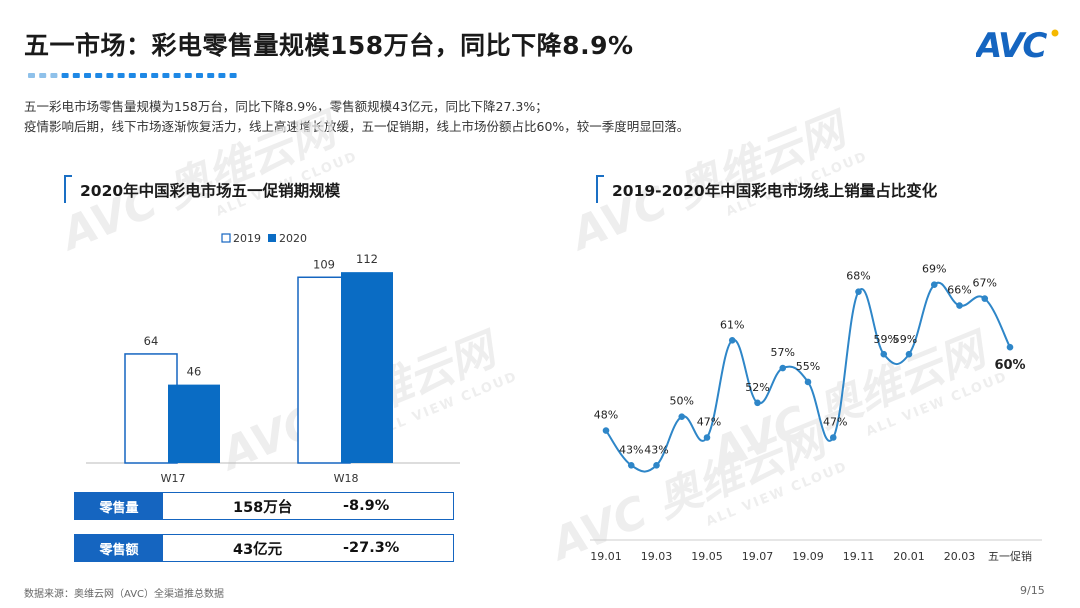  Describe the element at coordinates (783, 352) in the screenshot. I see `data-label: 57%` at that location.